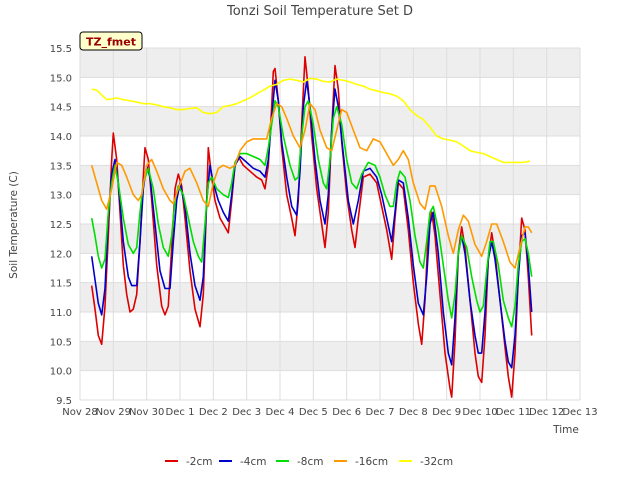 The image size is (640, 480). What do you see at coordinates (61, 254) in the screenshot?
I see `y-tick-label: 12.0` at bounding box center [61, 254].